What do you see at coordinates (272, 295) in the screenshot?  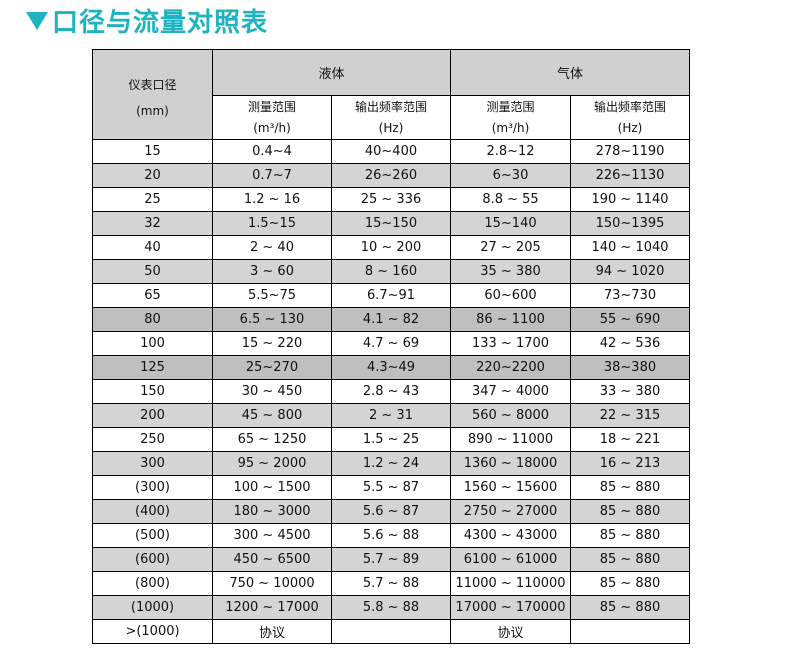 I see `liquid-range-cell: 5.5~75` at bounding box center [272, 295].